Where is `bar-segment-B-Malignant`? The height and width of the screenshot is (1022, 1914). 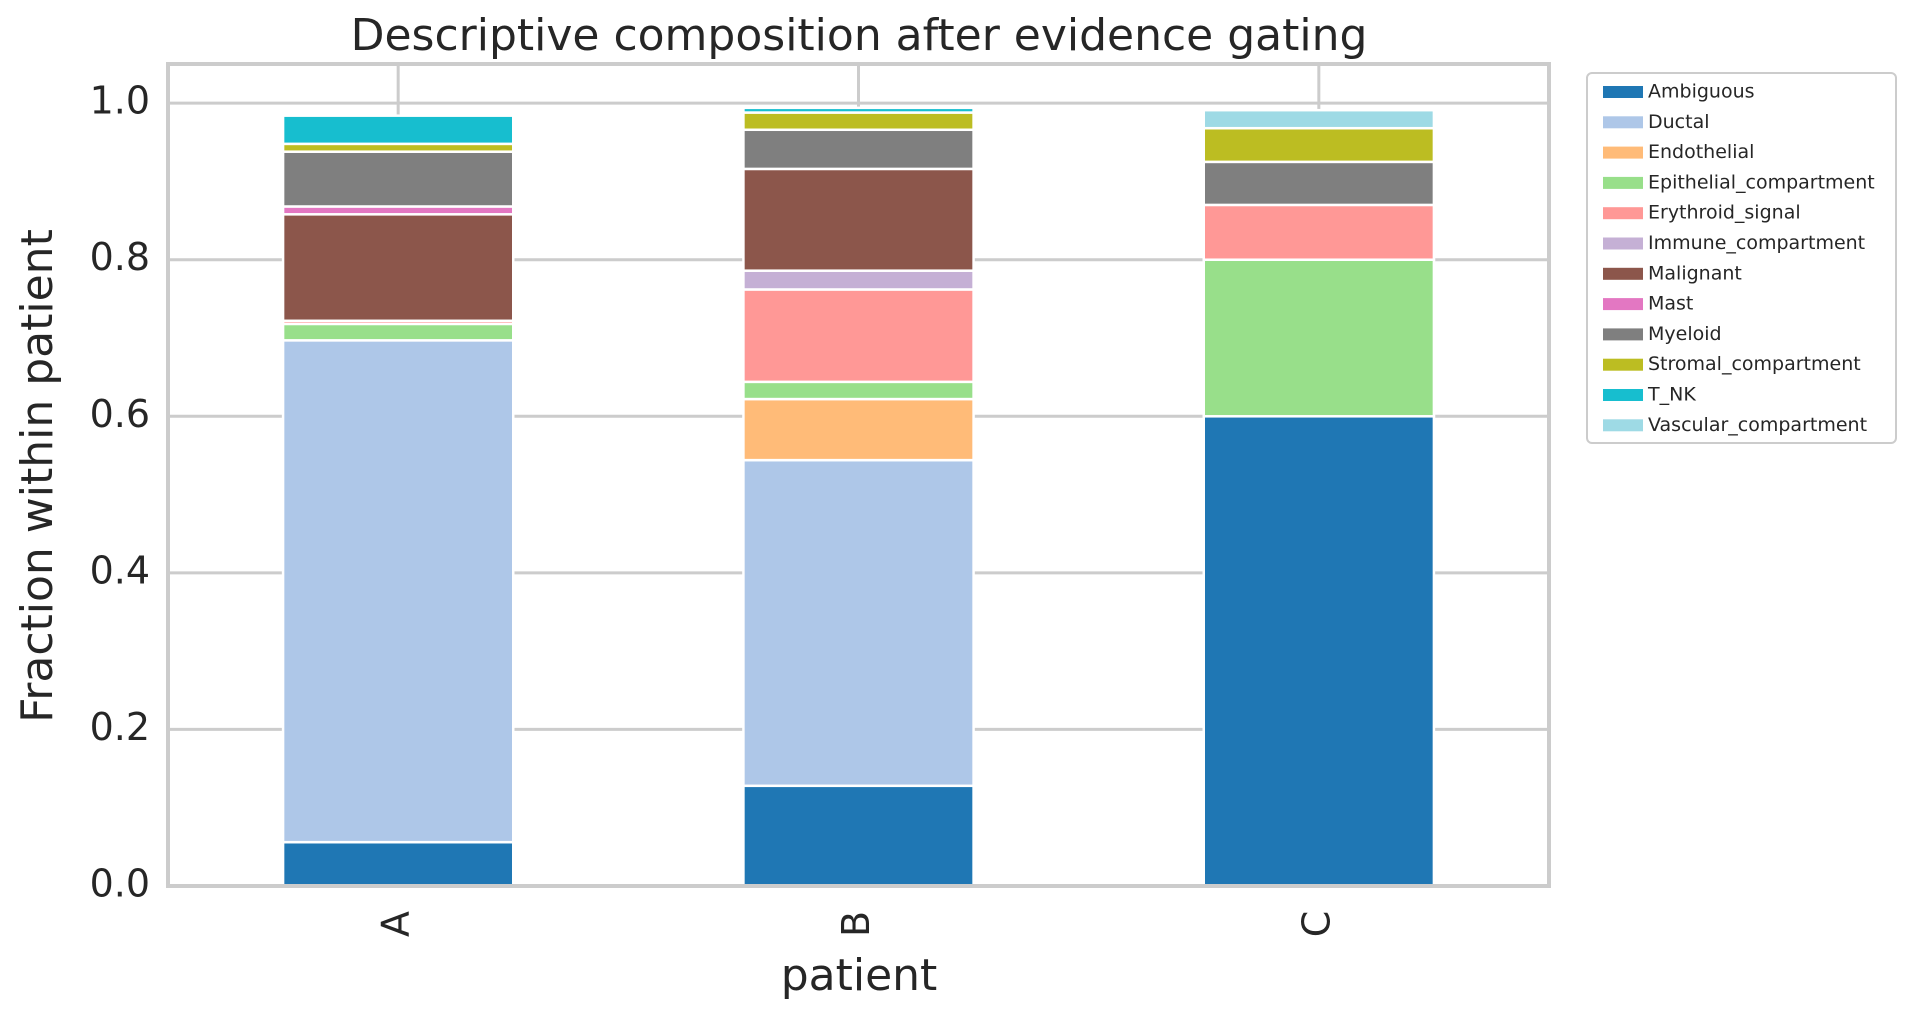 bar-segment-B-Malignant is located at coordinates (858, 219).